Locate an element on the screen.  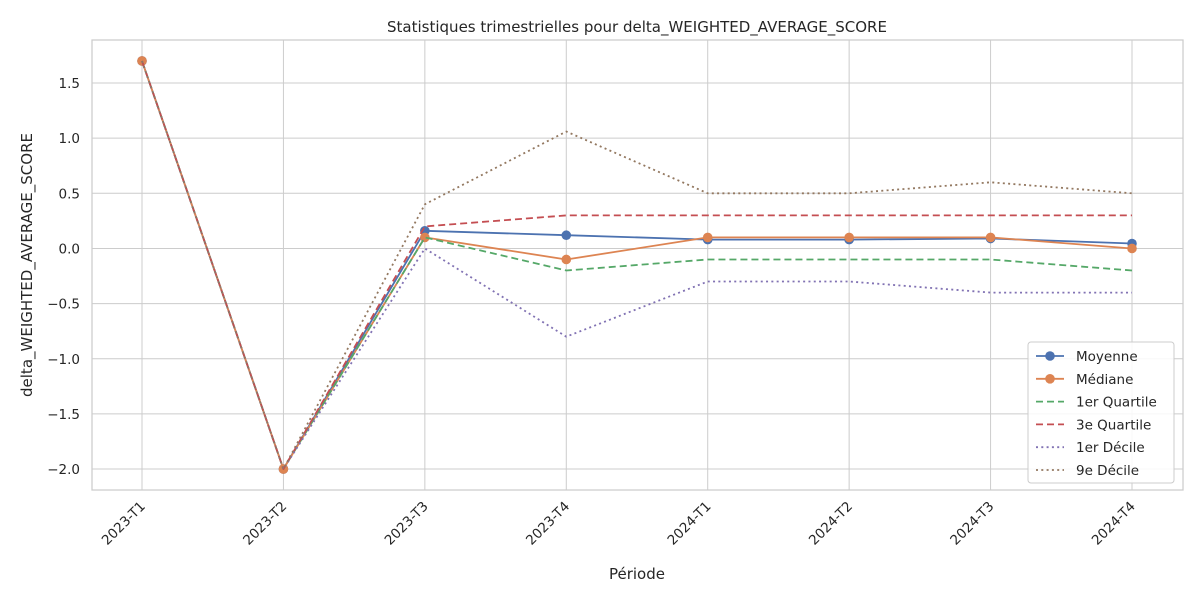
legend-box is located at coordinates (1101, 412).